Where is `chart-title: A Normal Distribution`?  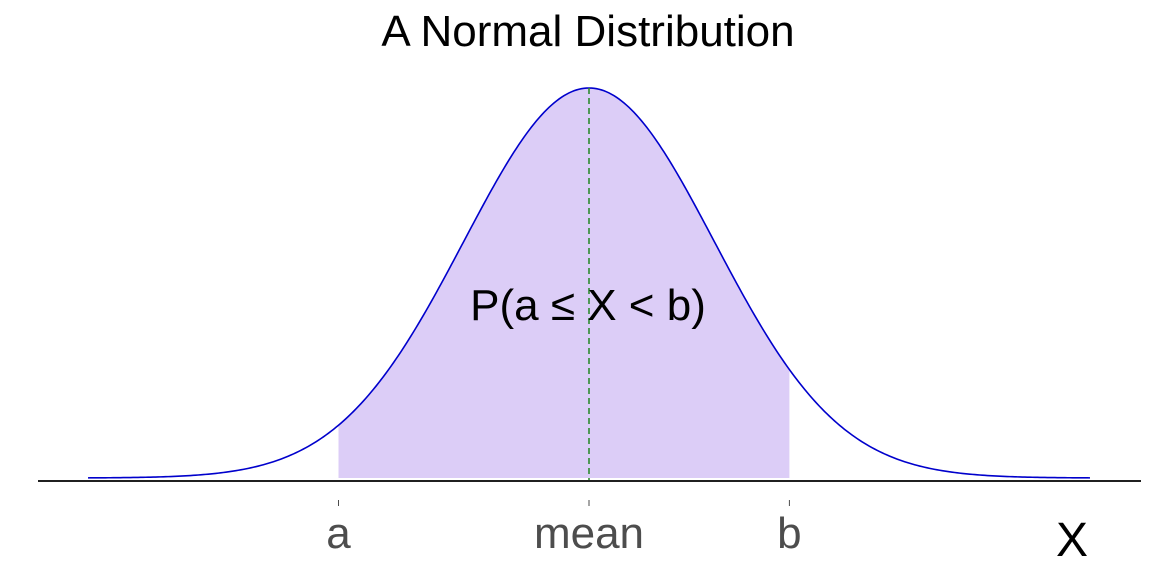 chart-title: A Normal Distribution is located at coordinates (587, 31).